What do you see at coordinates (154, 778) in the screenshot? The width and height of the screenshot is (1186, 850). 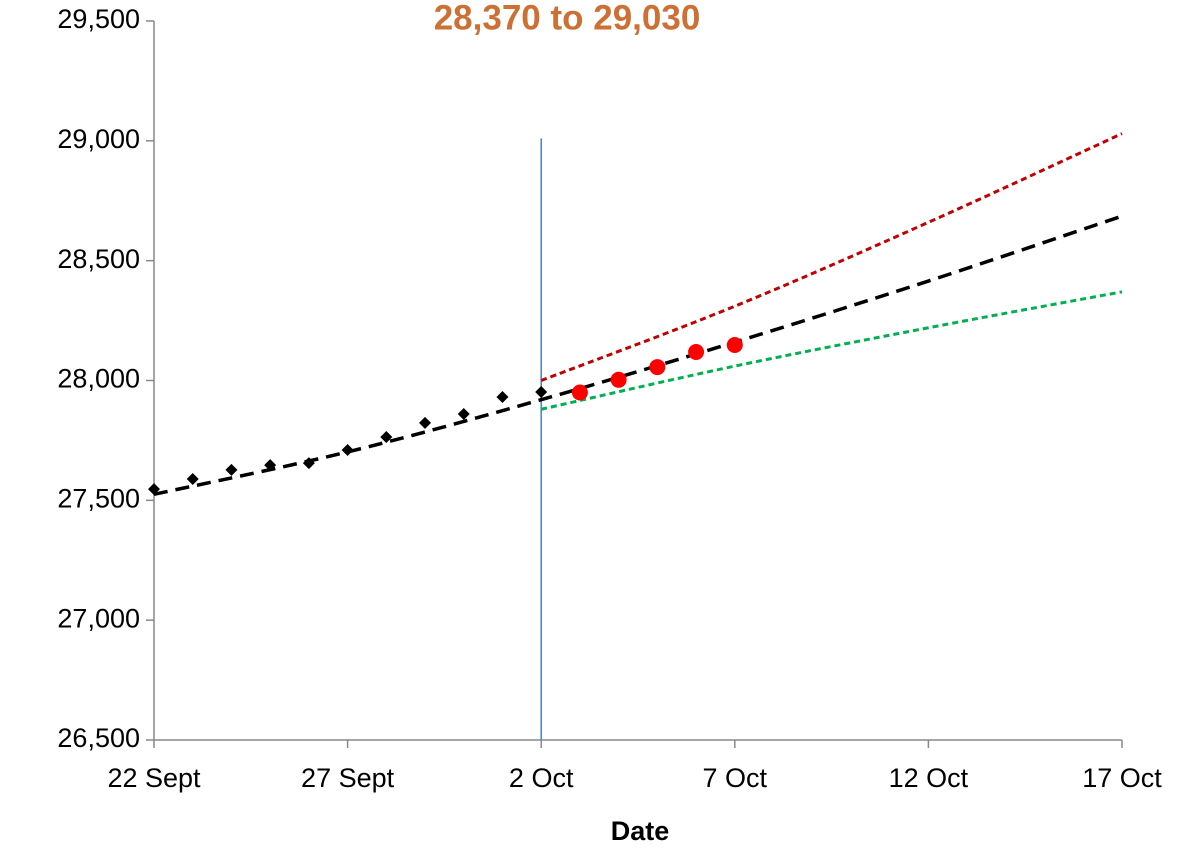 I see `x-tick-label: 22 Sept` at bounding box center [154, 778].